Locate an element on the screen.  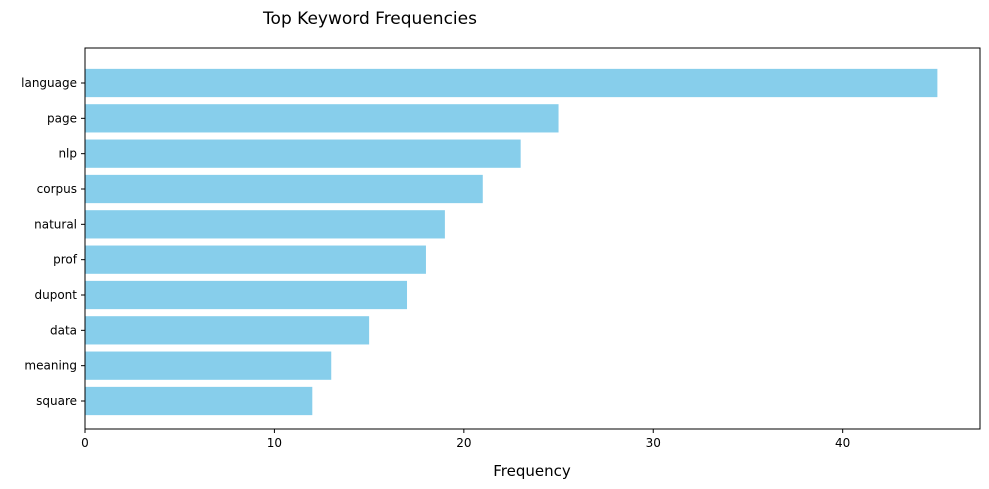
chart-title: Top Keyword Frequencies is located at coordinates (369, 19).